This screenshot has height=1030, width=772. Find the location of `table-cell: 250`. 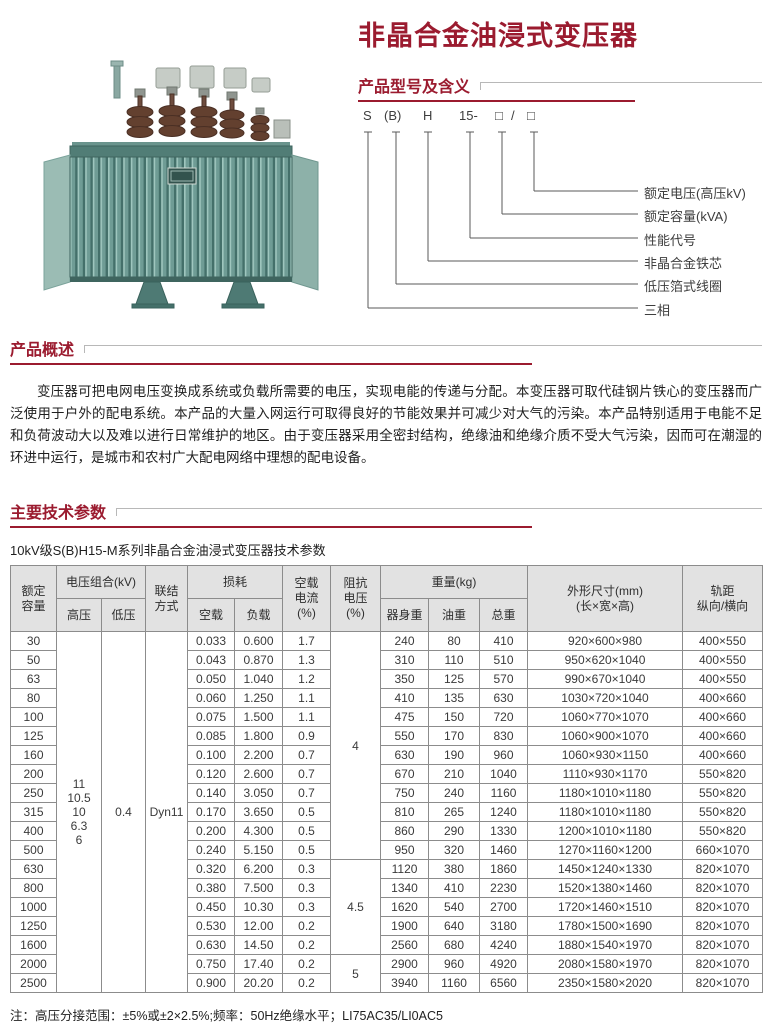

table-cell: 250 is located at coordinates (33, 793).